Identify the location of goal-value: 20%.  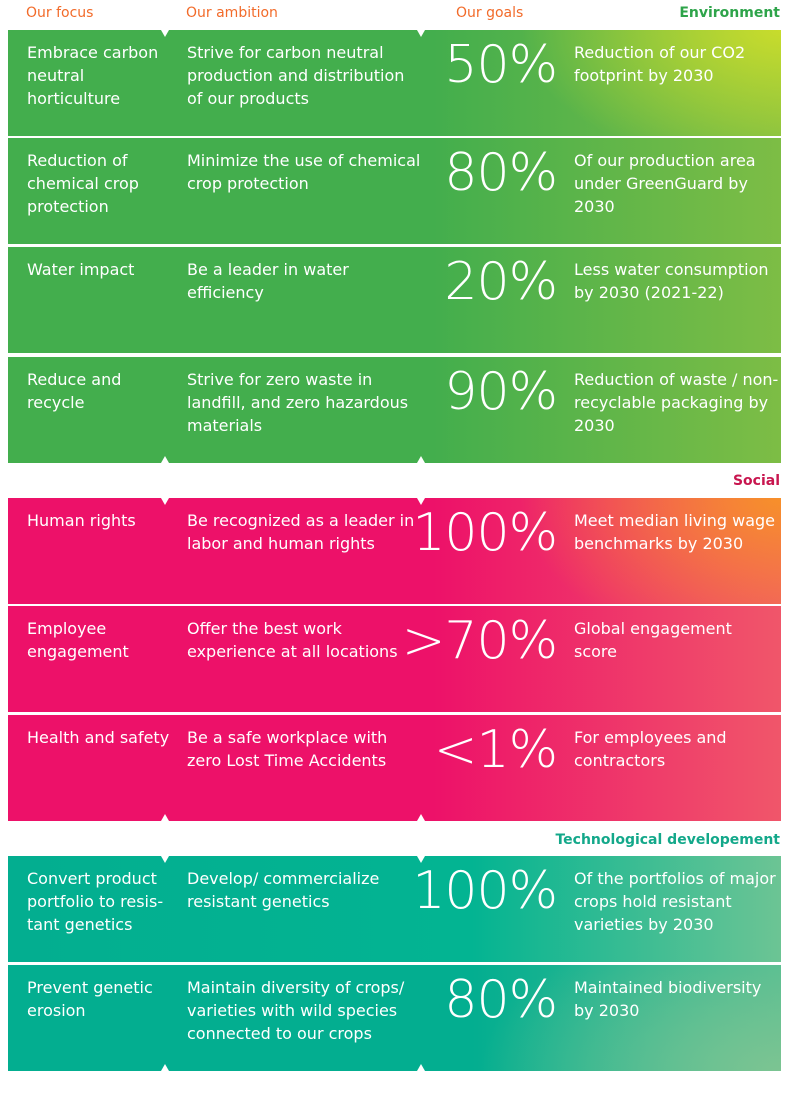
(501, 282).